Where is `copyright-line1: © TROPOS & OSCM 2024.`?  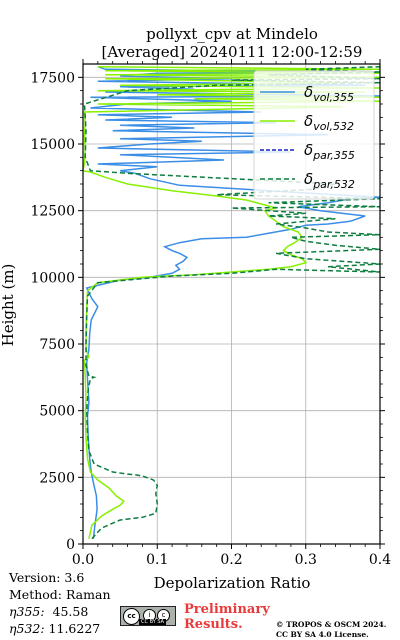 copyright-line1: © TROPOS & OSCM 2024. is located at coordinates (331, 624).